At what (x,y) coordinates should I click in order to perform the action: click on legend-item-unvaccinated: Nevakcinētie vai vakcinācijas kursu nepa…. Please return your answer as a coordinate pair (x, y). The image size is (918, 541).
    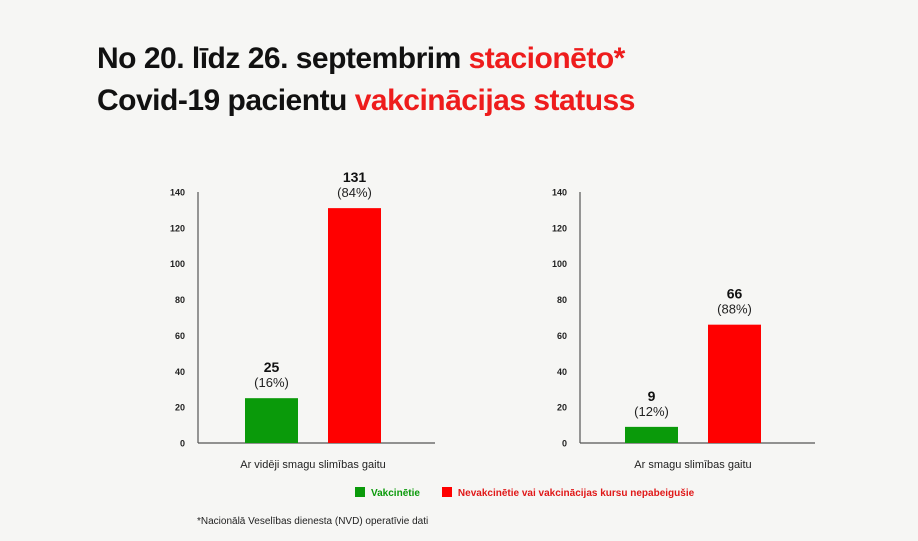
    Looking at the image, I should click on (568, 493).